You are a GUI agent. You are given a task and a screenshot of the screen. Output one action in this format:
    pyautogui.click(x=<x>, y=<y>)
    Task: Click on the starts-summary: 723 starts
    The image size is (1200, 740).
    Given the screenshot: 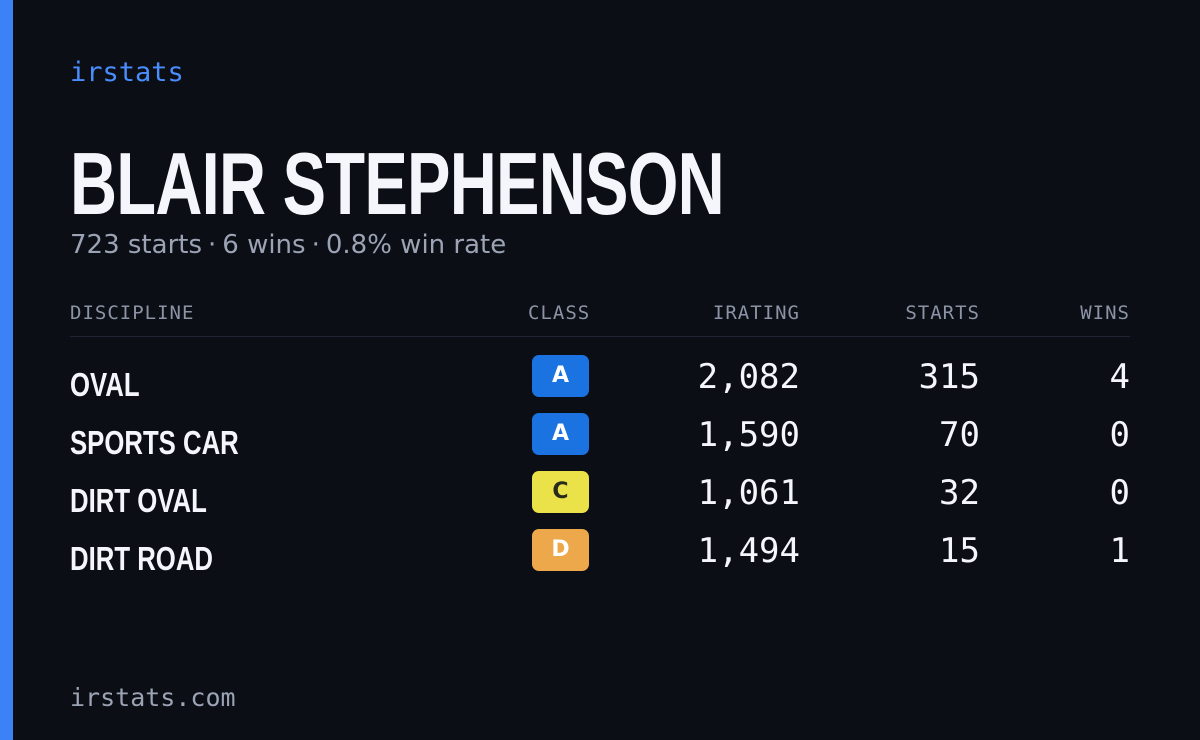 What is the action you would take?
    pyautogui.click(x=136, y=245)
    